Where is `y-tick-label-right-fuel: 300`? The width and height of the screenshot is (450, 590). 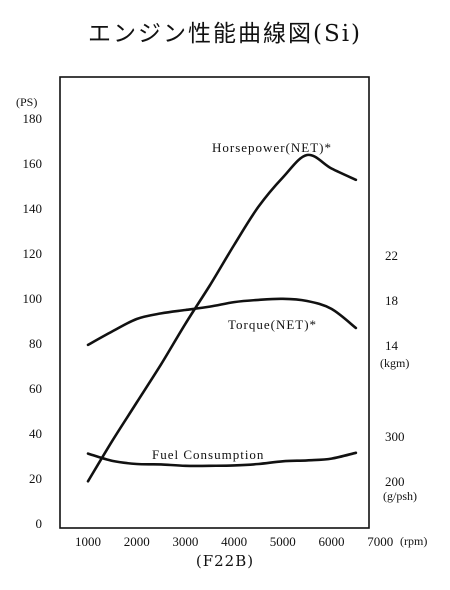
y-tick-label-right-fuel: 300 is located at coordinates (395, 436).